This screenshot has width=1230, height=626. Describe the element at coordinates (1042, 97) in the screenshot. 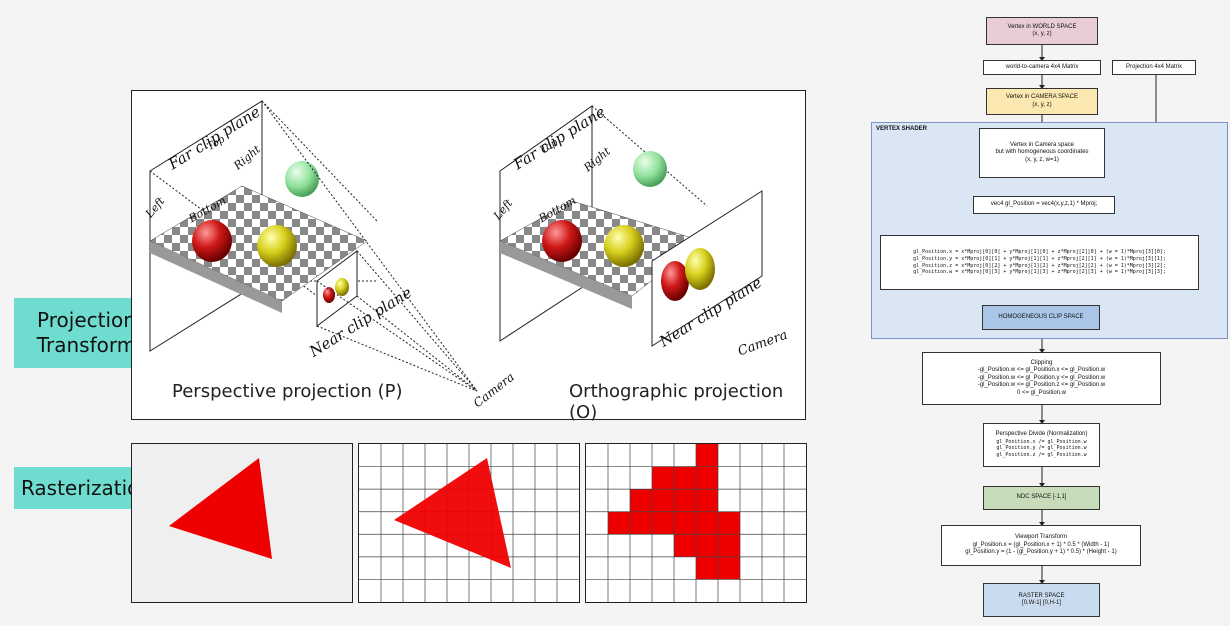

I see `camera-space-label: Vertex in CAMERA SPACE` at that location.